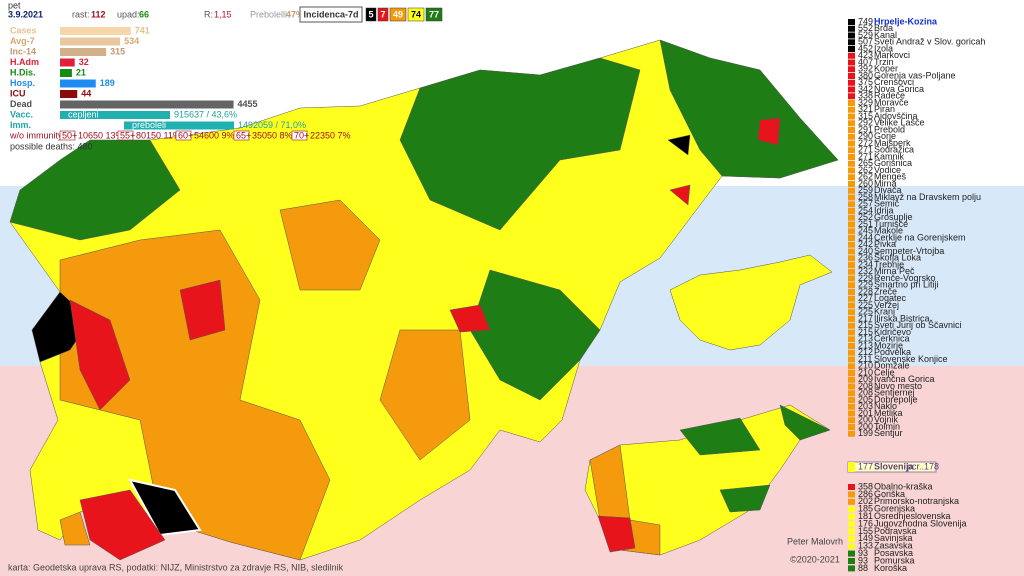 The height and width of the screenshot is (576, 1024). Describe the element at coordinates (865, 538) in the screenshot. I see `region-value: 149` at that location.